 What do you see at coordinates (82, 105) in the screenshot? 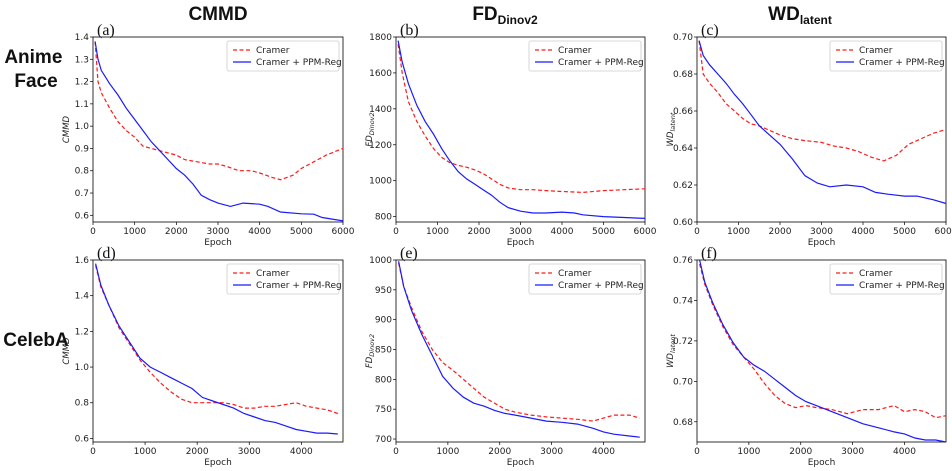
I see `y-tick-label: 1.1` at bounding box center [82, 105].